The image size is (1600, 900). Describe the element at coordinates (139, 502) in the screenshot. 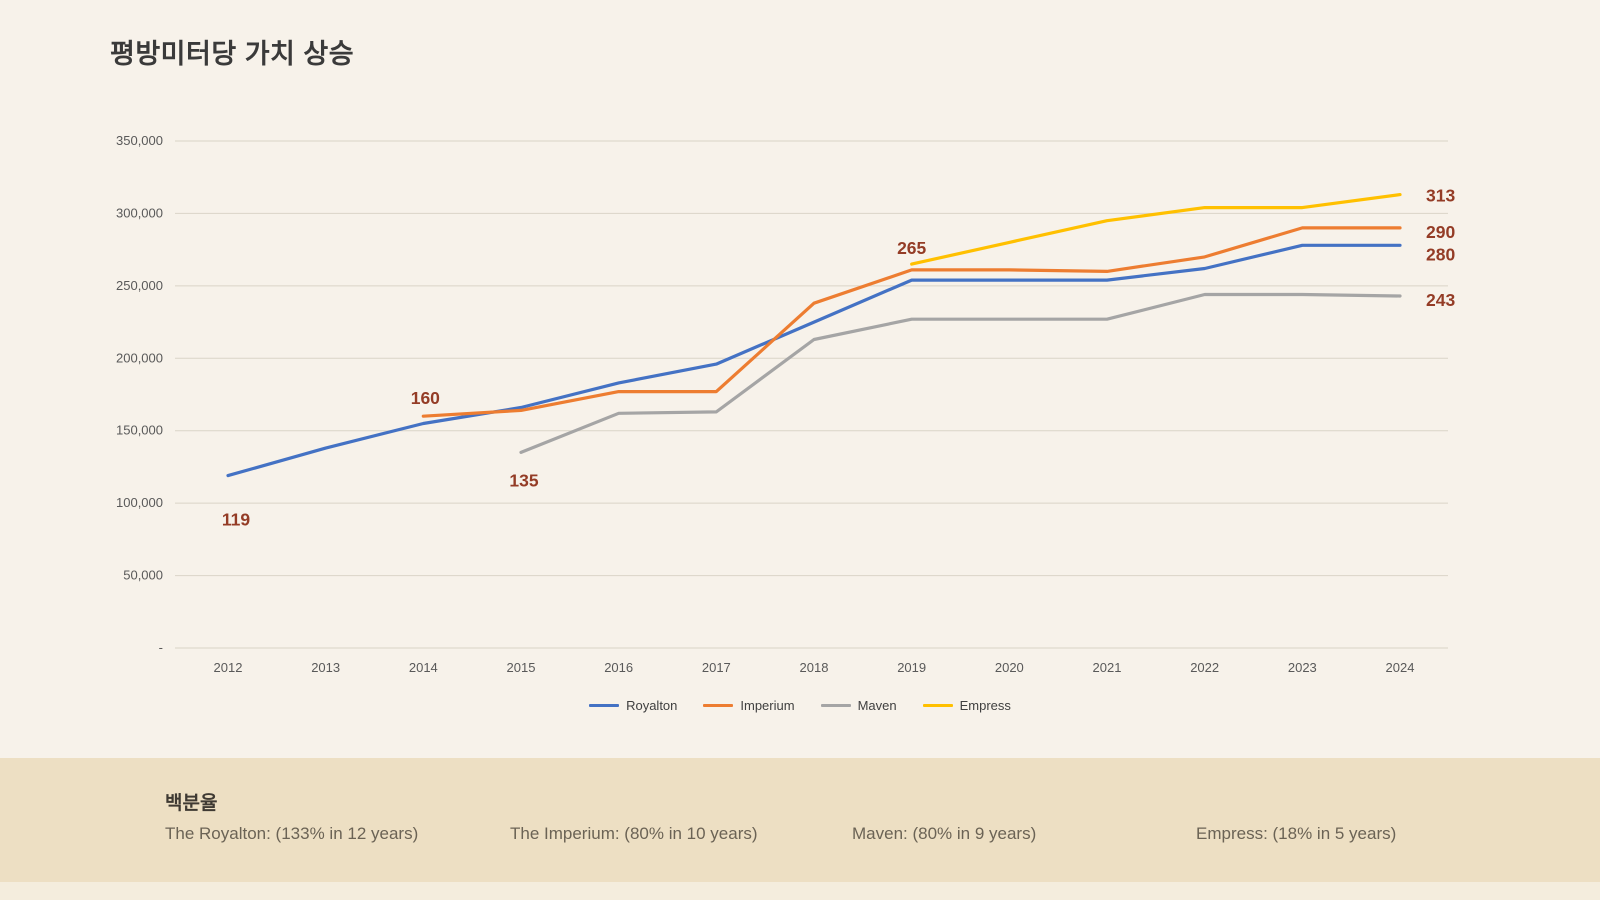

I see `y-axis-label: 100,000` at that location.